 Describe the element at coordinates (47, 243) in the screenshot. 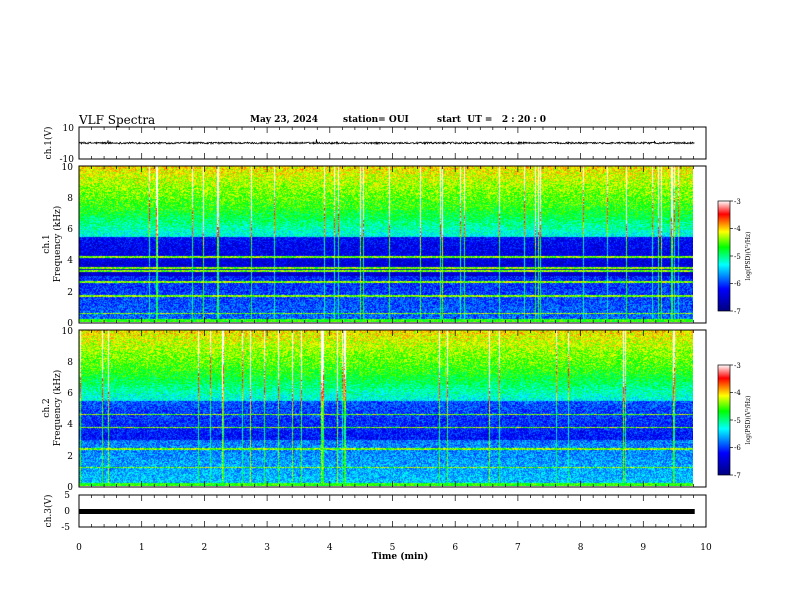

I see `ch1-spec-ylabel-channel: ch.1` at that location.